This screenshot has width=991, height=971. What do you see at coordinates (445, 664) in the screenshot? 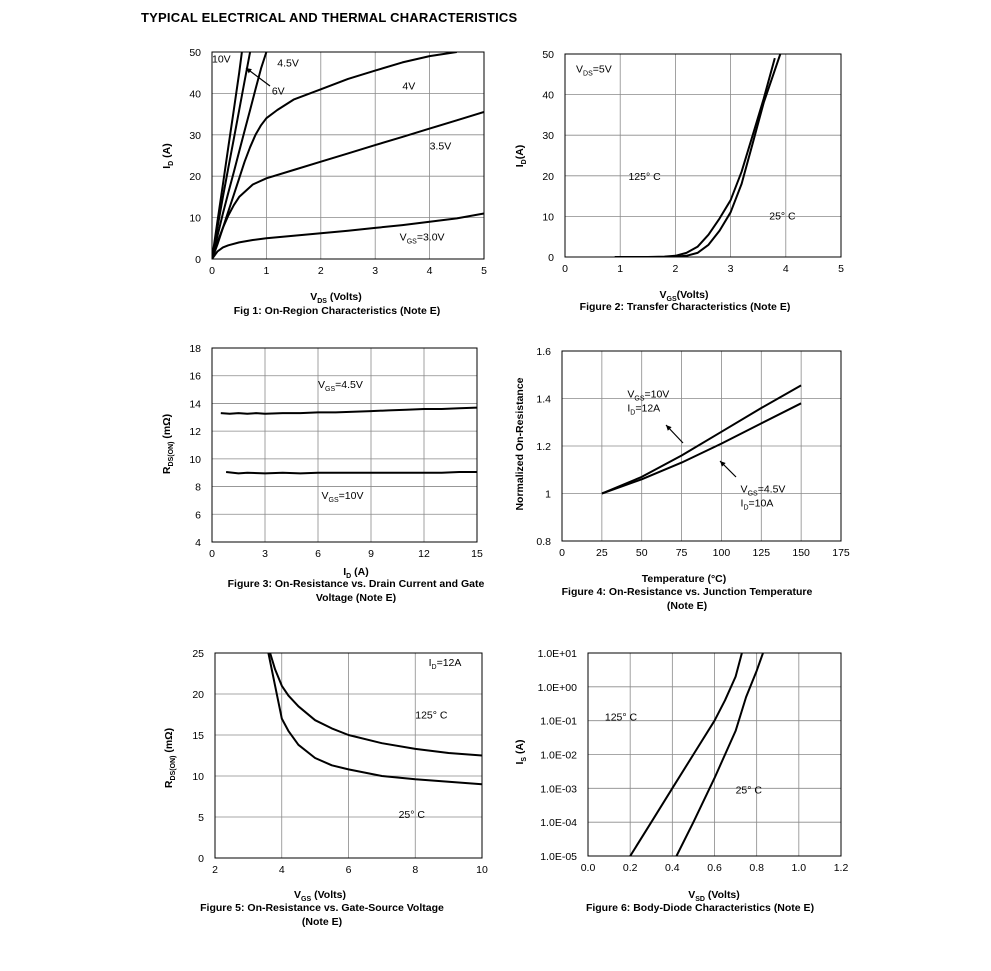
I see `curve-label: ID=12A` at bounding box center [445, 664].